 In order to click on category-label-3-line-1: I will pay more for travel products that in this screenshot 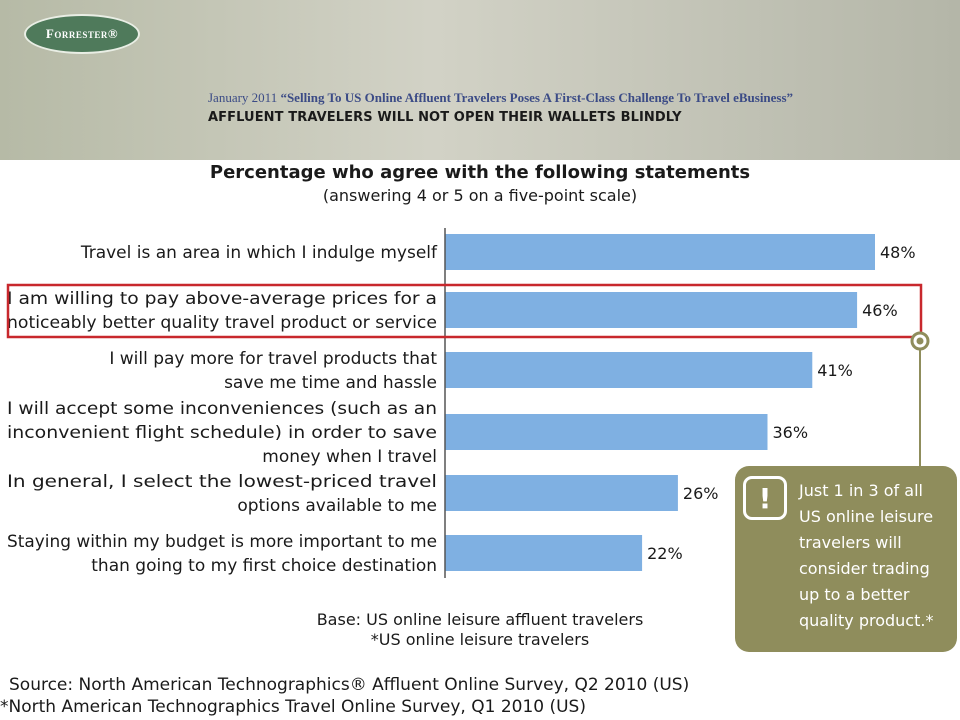, I will do `click(273, 359)`.